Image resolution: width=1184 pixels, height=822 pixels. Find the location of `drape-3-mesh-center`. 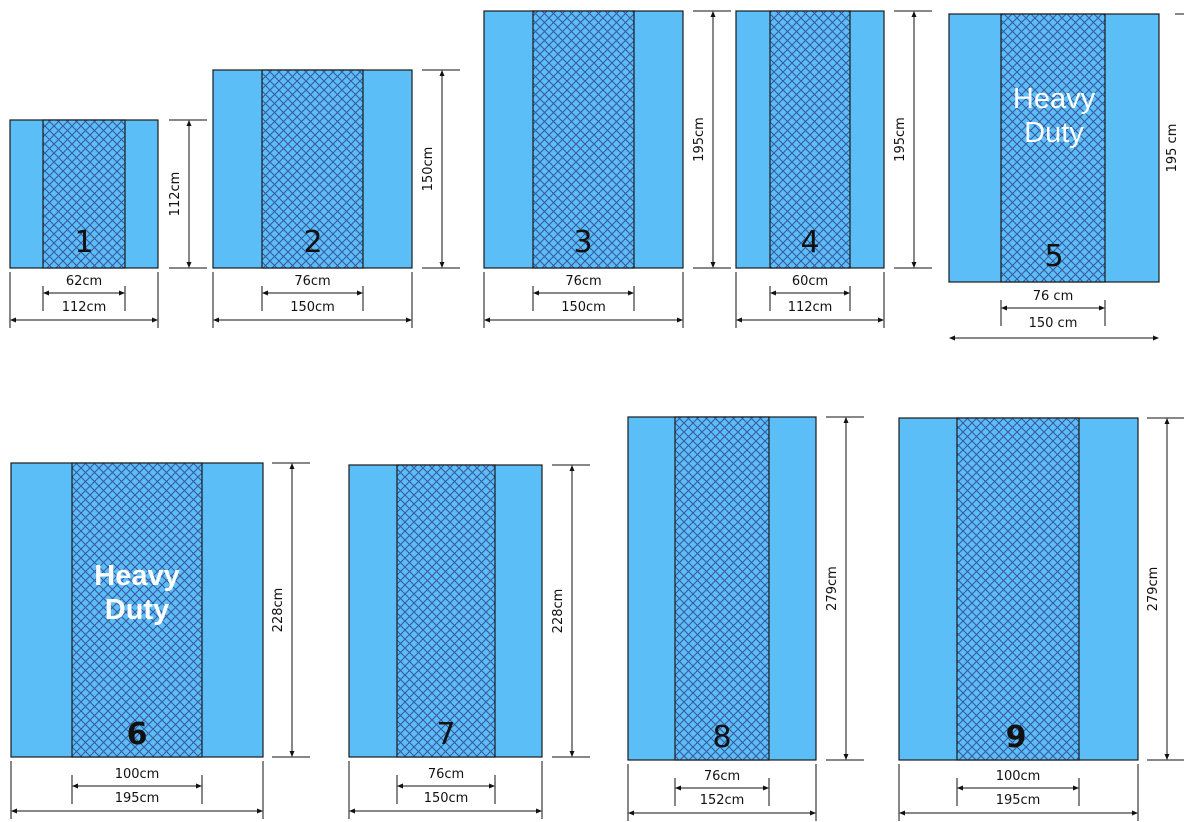

drape-3-mesh-center is located at coordinates (583, 139).